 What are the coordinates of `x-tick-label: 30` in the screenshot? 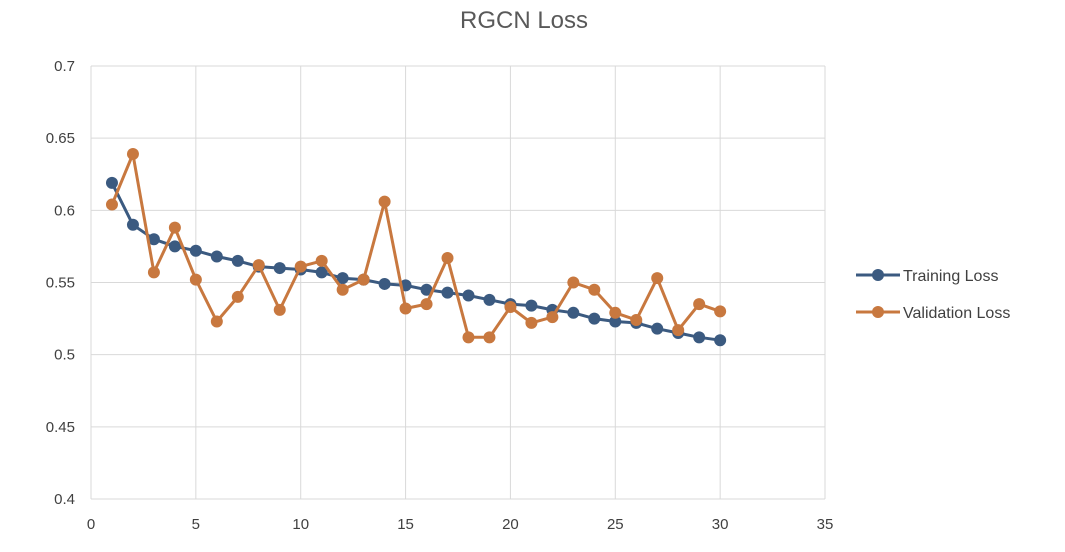 It's located at (720, 524).